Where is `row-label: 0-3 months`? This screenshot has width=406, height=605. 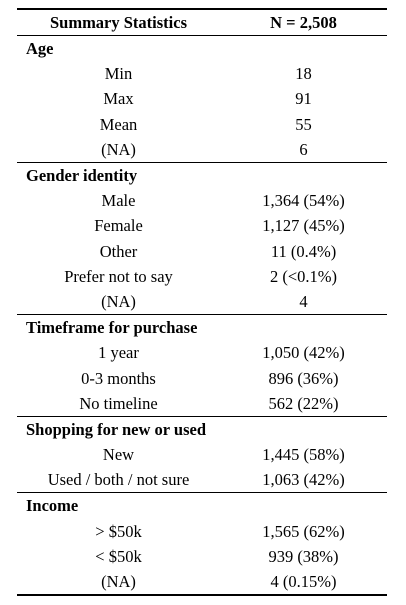
row-label: 0-3 months is located at coordinates (118, 378).